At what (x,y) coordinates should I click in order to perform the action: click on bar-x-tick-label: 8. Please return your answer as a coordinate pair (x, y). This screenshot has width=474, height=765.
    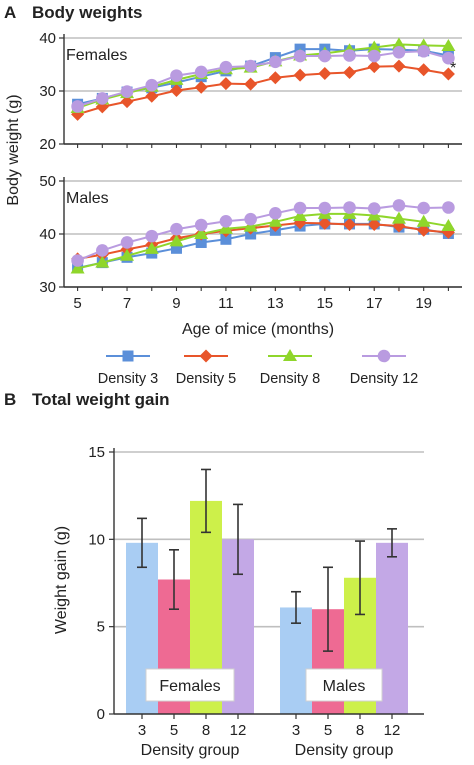
    Looking at the image, I should click on (206, 730).